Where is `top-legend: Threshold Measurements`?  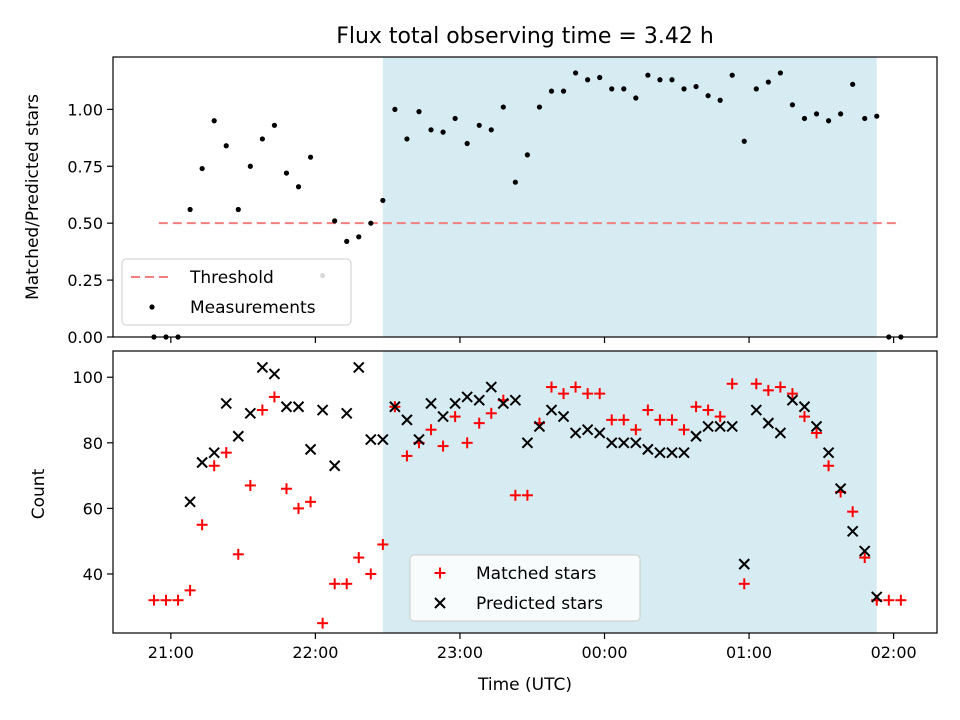
top-legend: Threshold Measurements is located at coordinates (236, 292).